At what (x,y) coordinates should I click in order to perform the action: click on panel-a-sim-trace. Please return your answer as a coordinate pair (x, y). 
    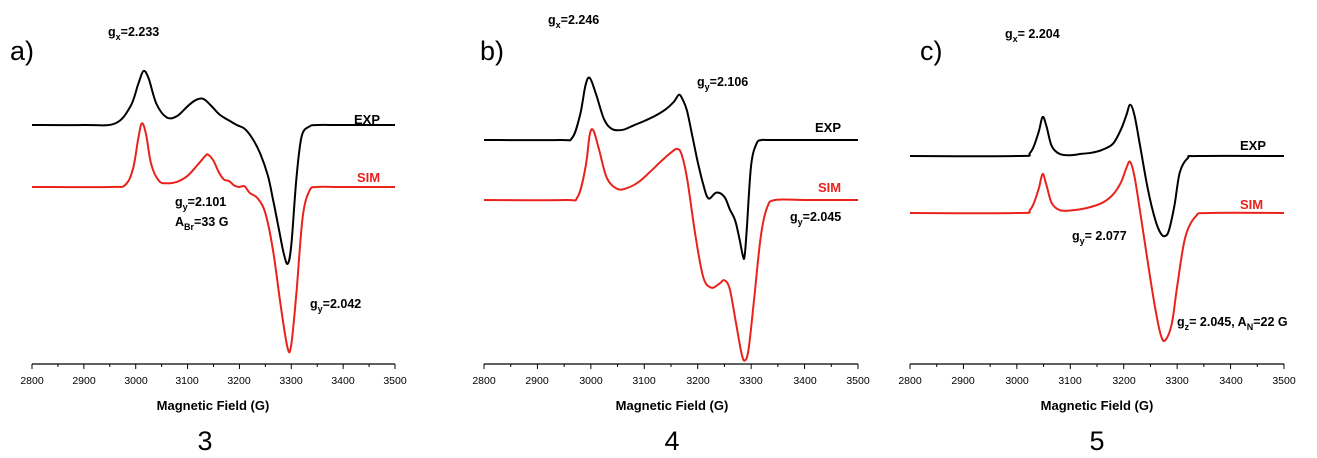
    Looking at the image, I should click on (213, 238).